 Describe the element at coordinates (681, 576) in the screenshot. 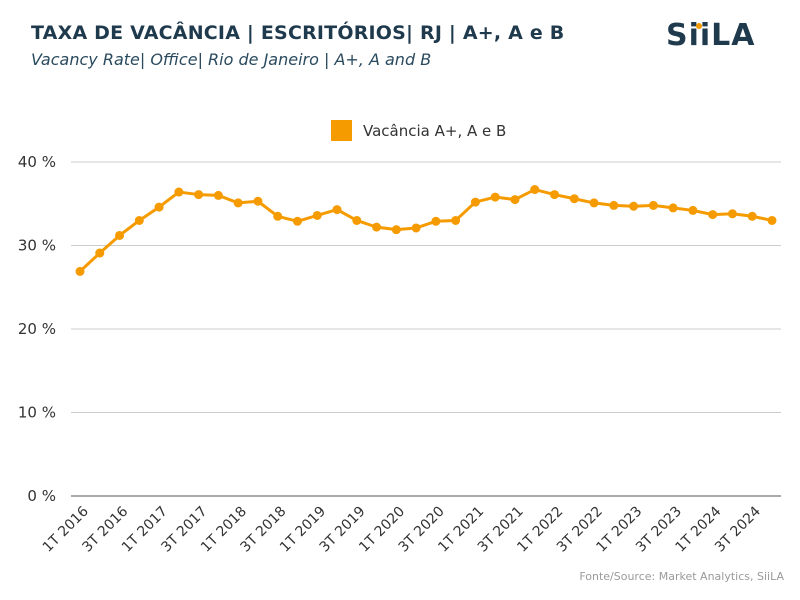

I see `source-note: Fonte/Source: Market Analytics, SiiLA` at that location.